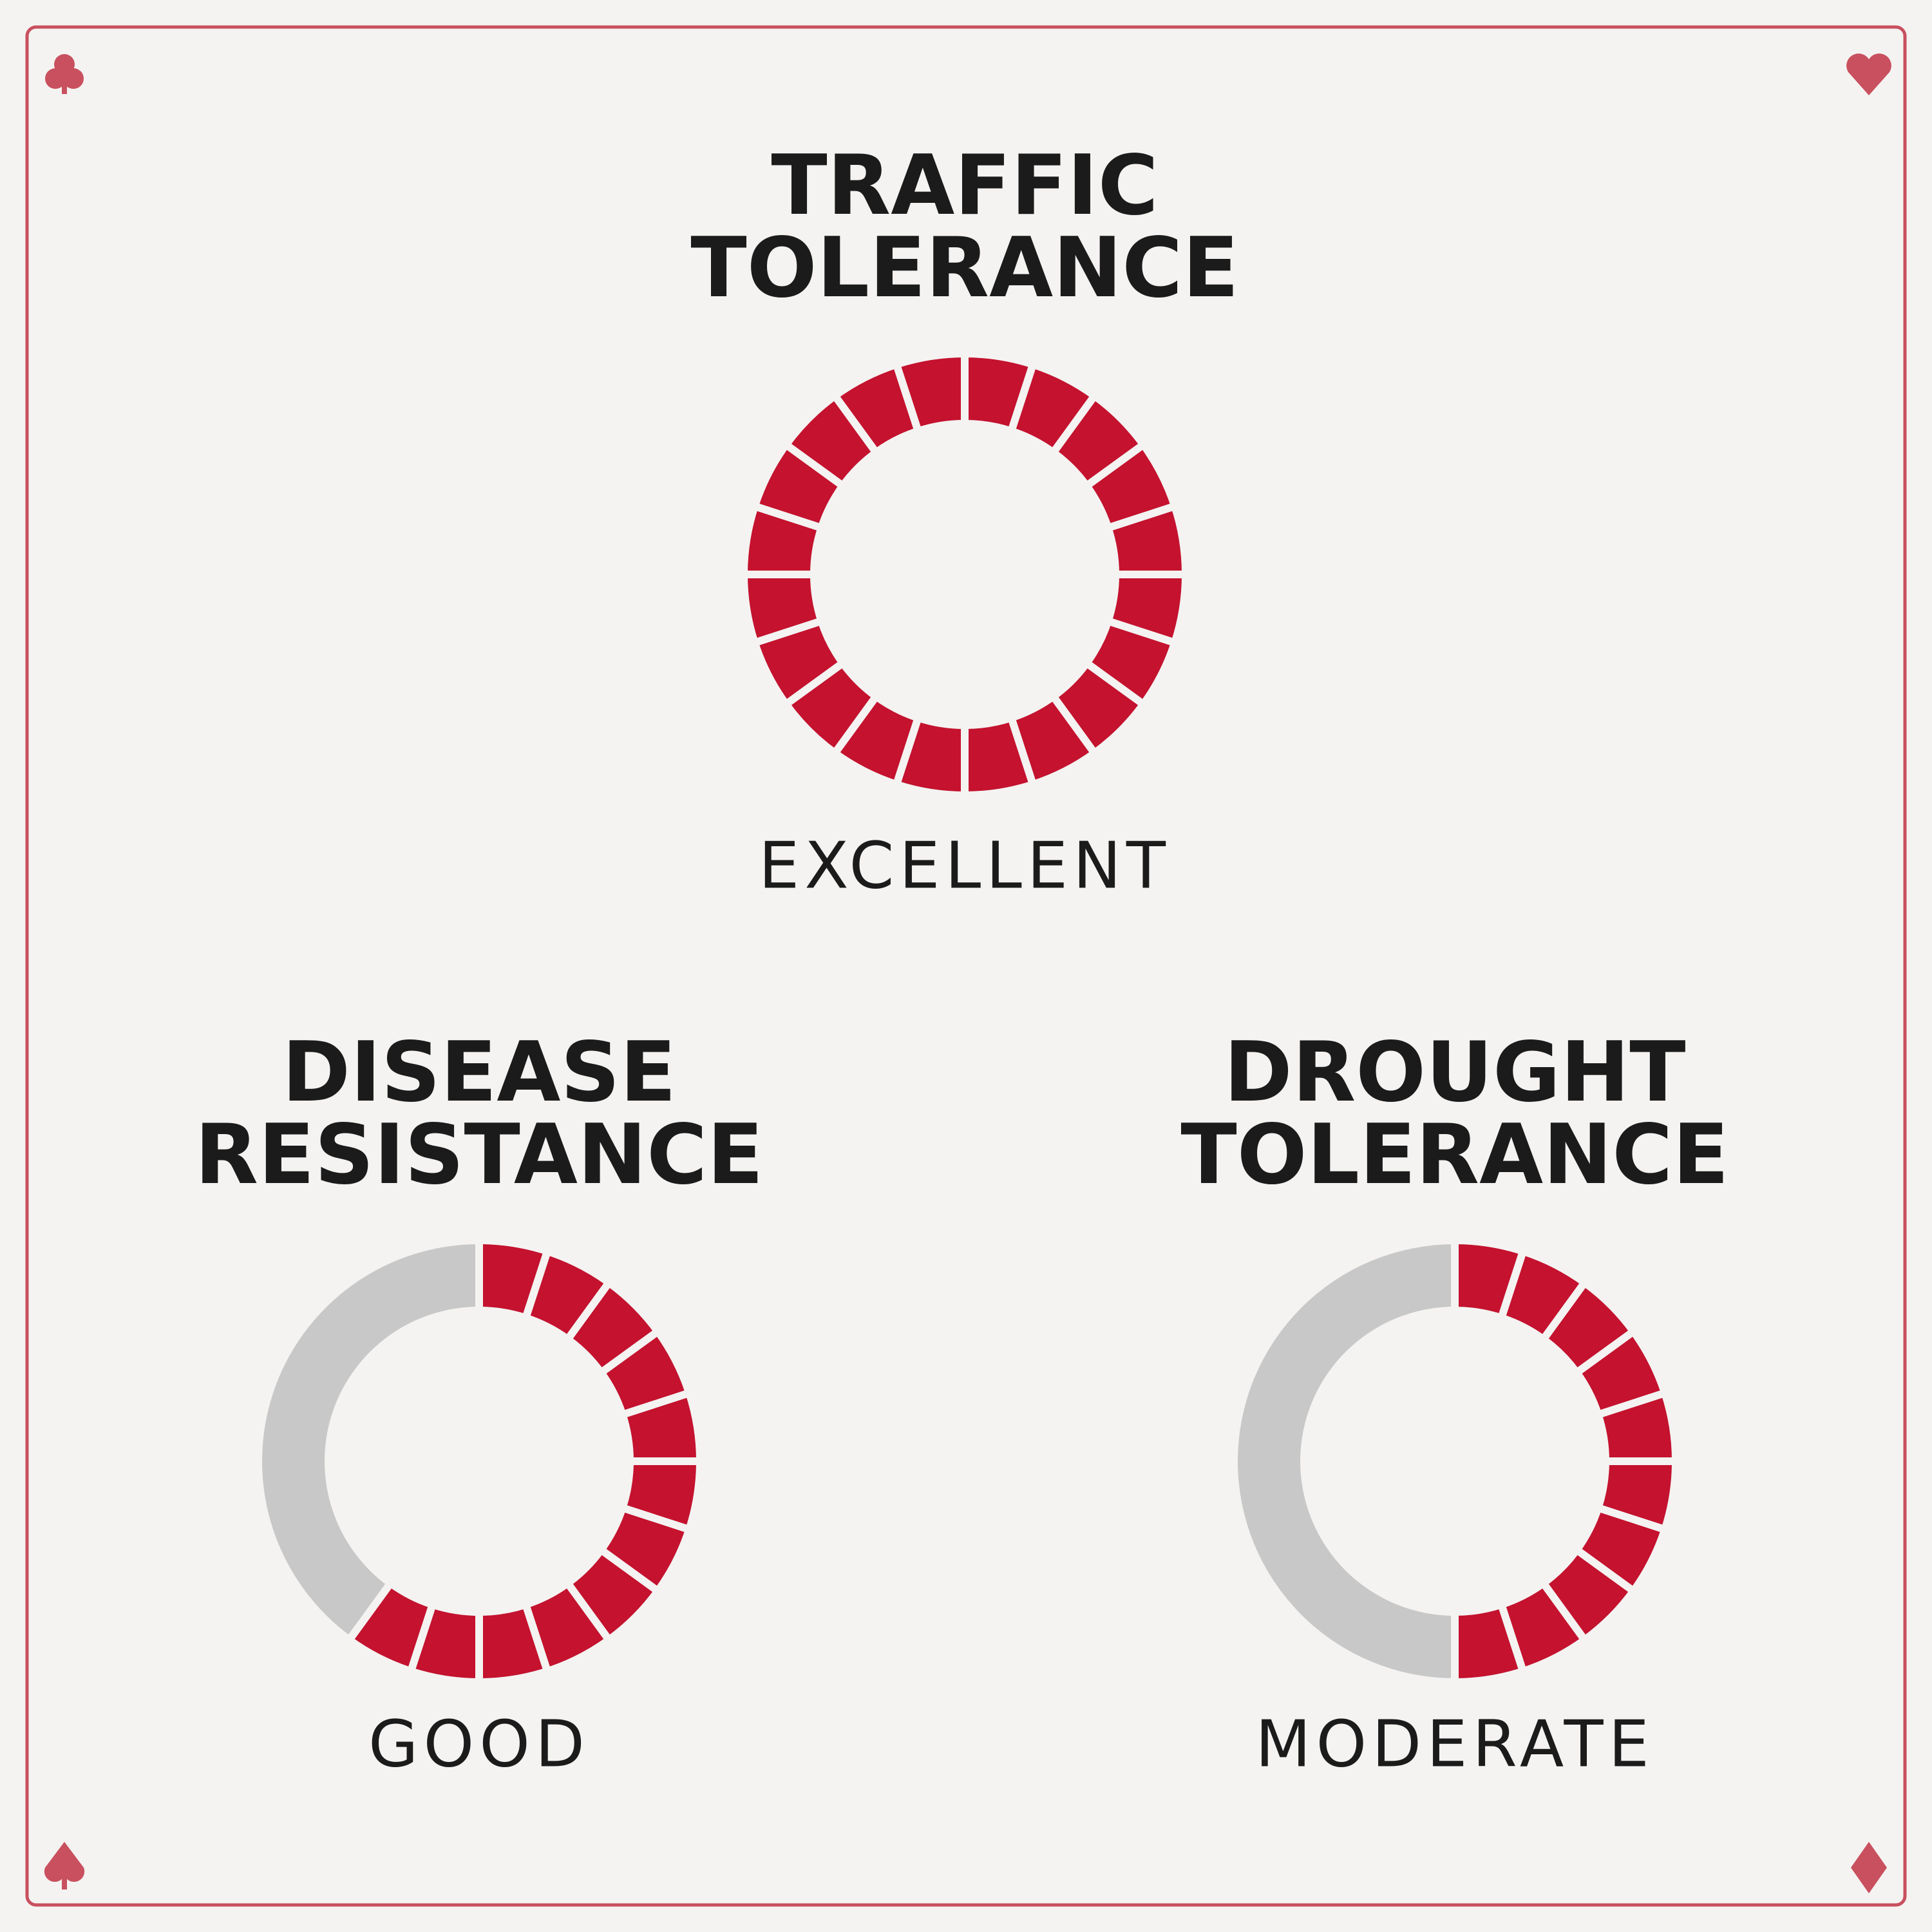 The height and width of the screenshot is (1932, 1932). Describe the element at coordinates (1869, 1867) in the screenshot. I see `diamond-icon` at that location.